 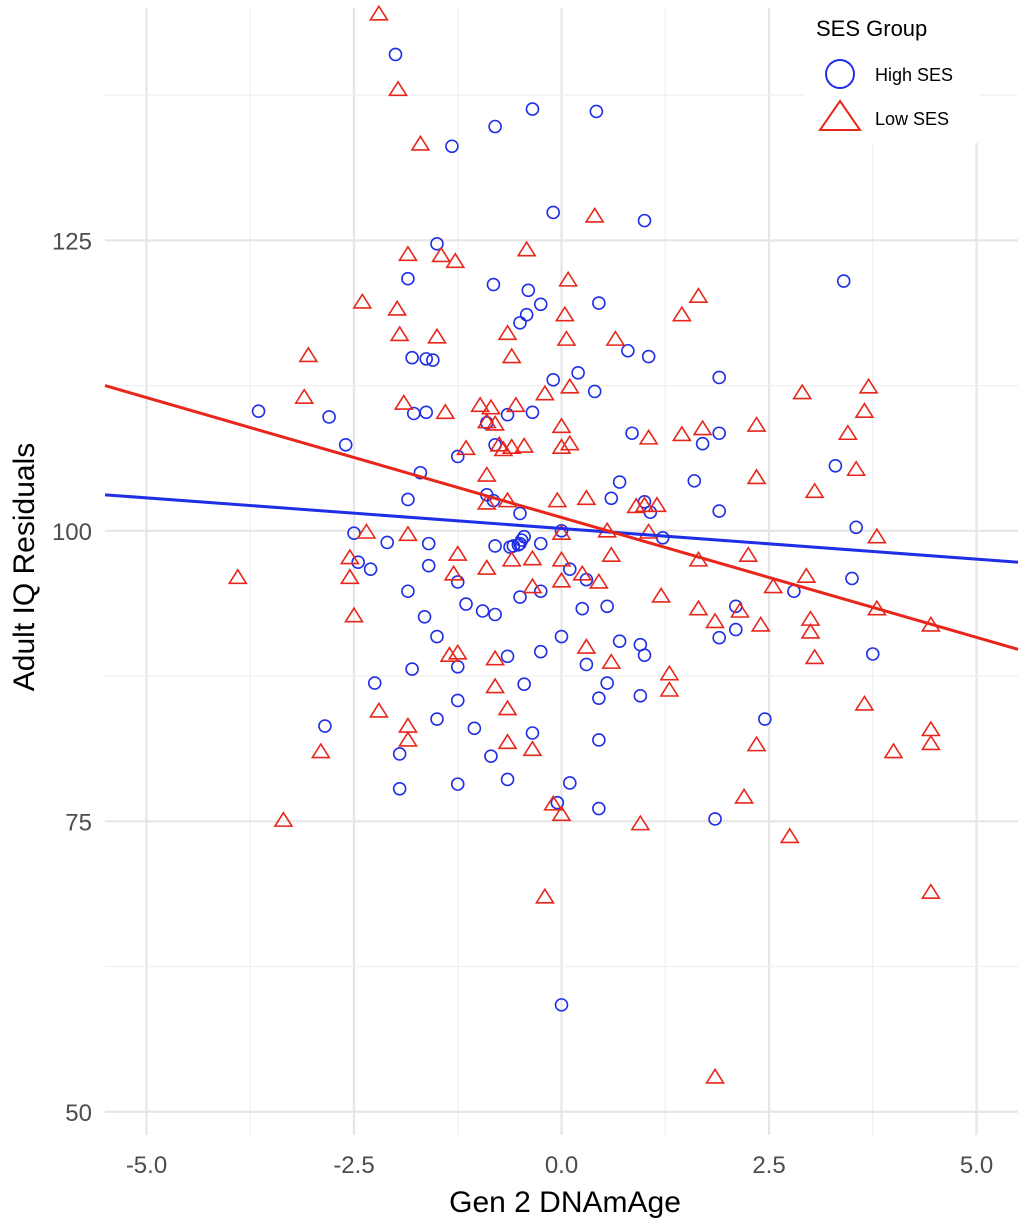 What do you see at coordinates (914, 75) in the screenshot?
I see `legend-high-ses-label: High SES` at bounding box center [914, 75].